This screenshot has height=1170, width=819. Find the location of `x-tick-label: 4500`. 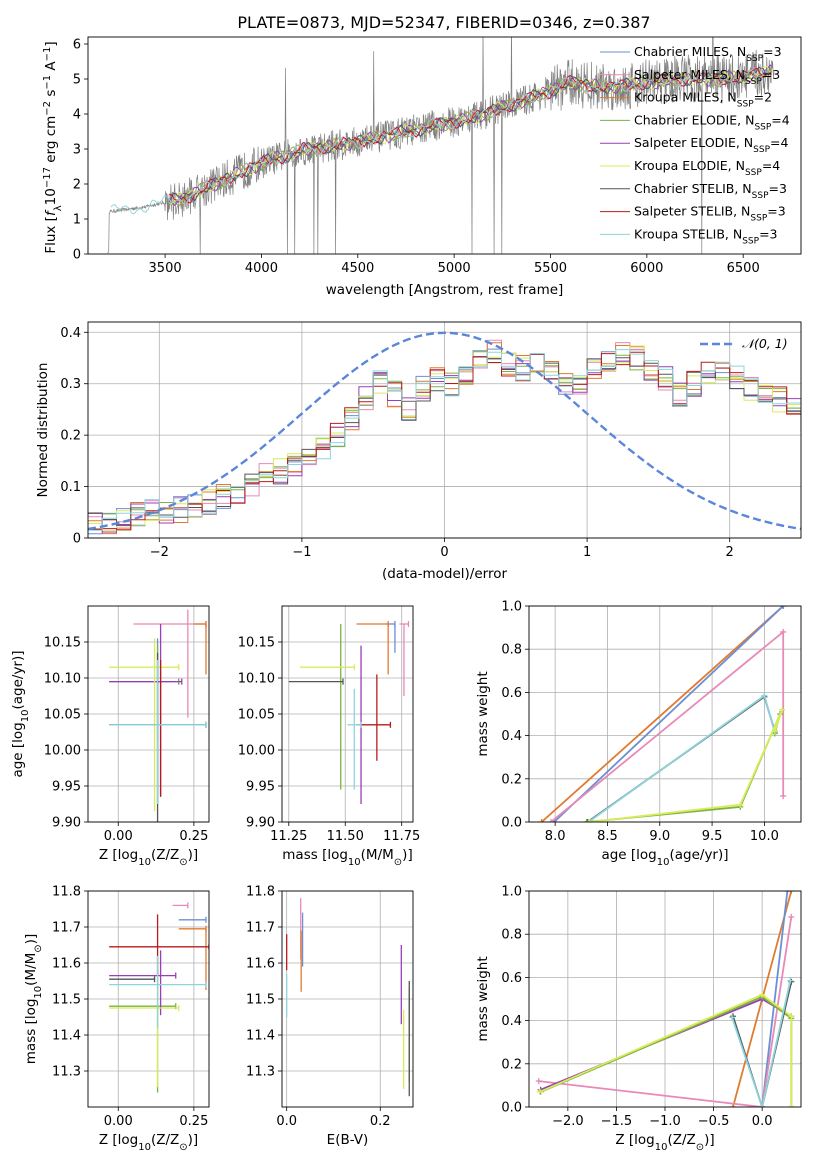

x-tick-label: 4500 is located at coordinates (357, 268).